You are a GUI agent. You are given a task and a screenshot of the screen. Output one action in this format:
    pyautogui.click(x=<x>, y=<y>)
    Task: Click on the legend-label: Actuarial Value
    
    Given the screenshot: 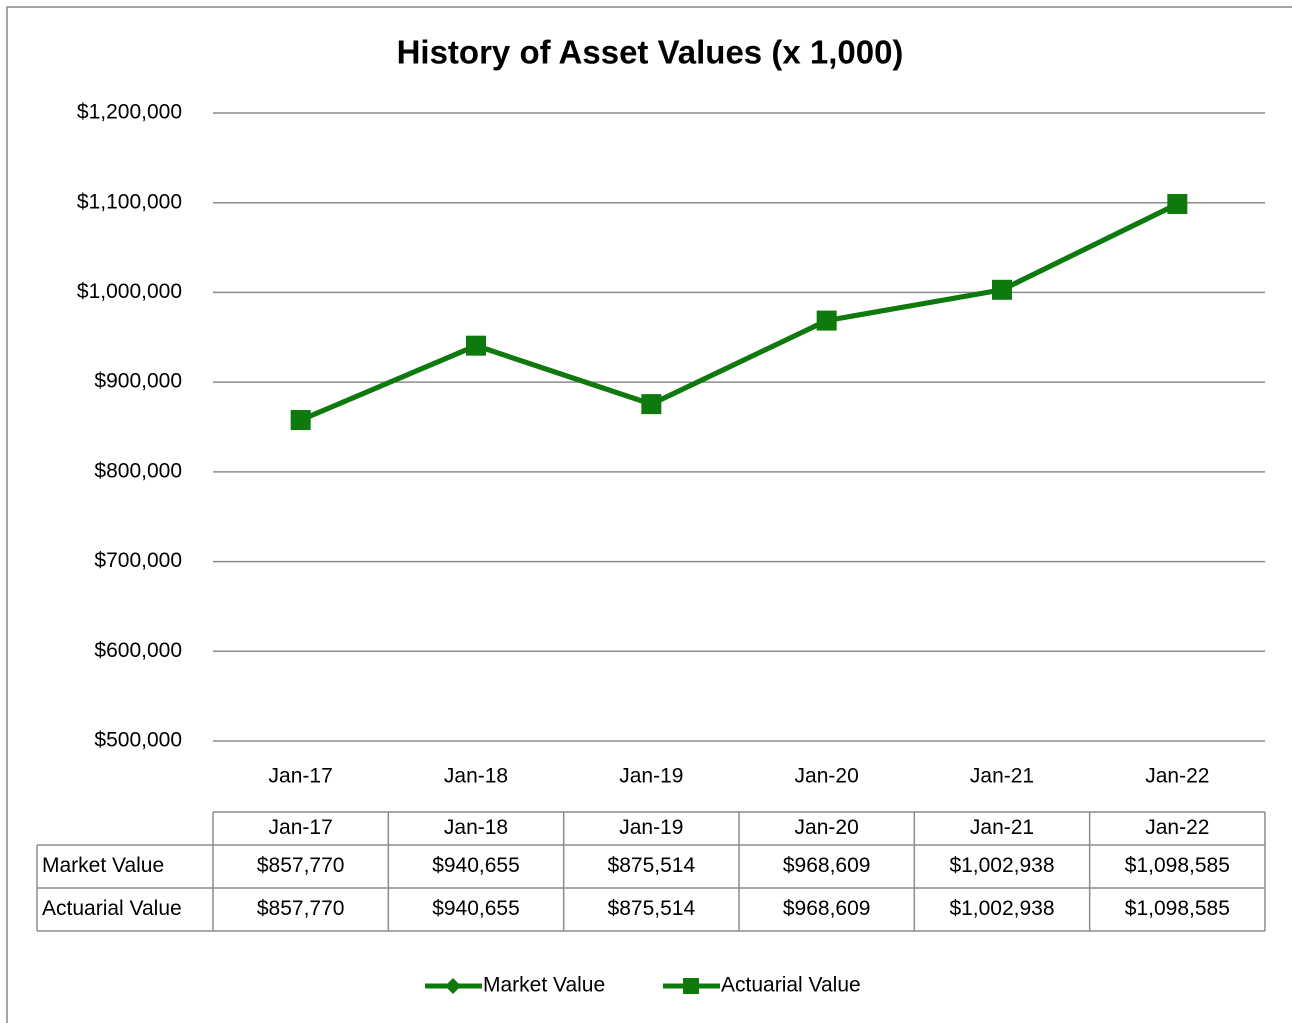 What is the action you would take?
    pyautogui.click(x=791, y=985)
    